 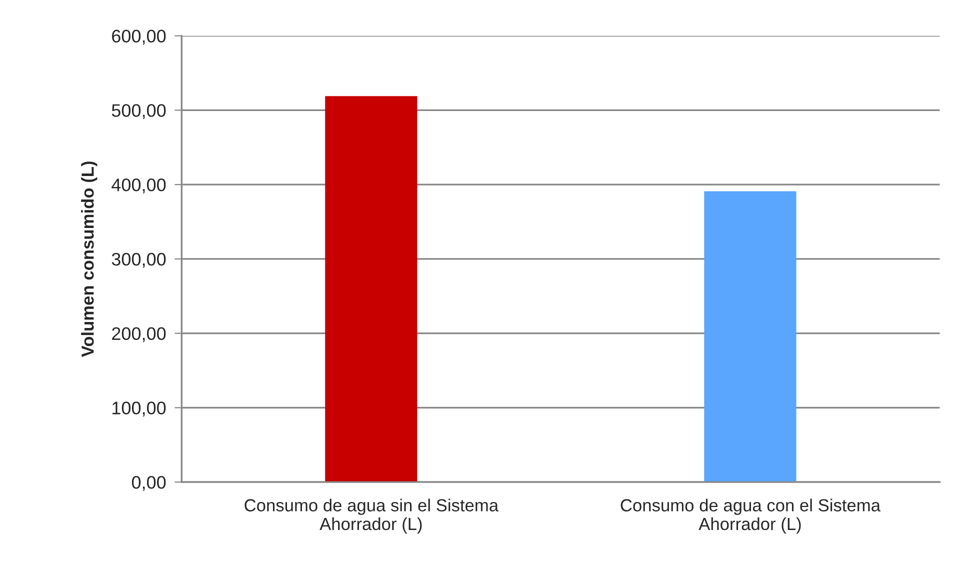 I want to click on y-tick-label: 300,00, so click(x=139, y=260).